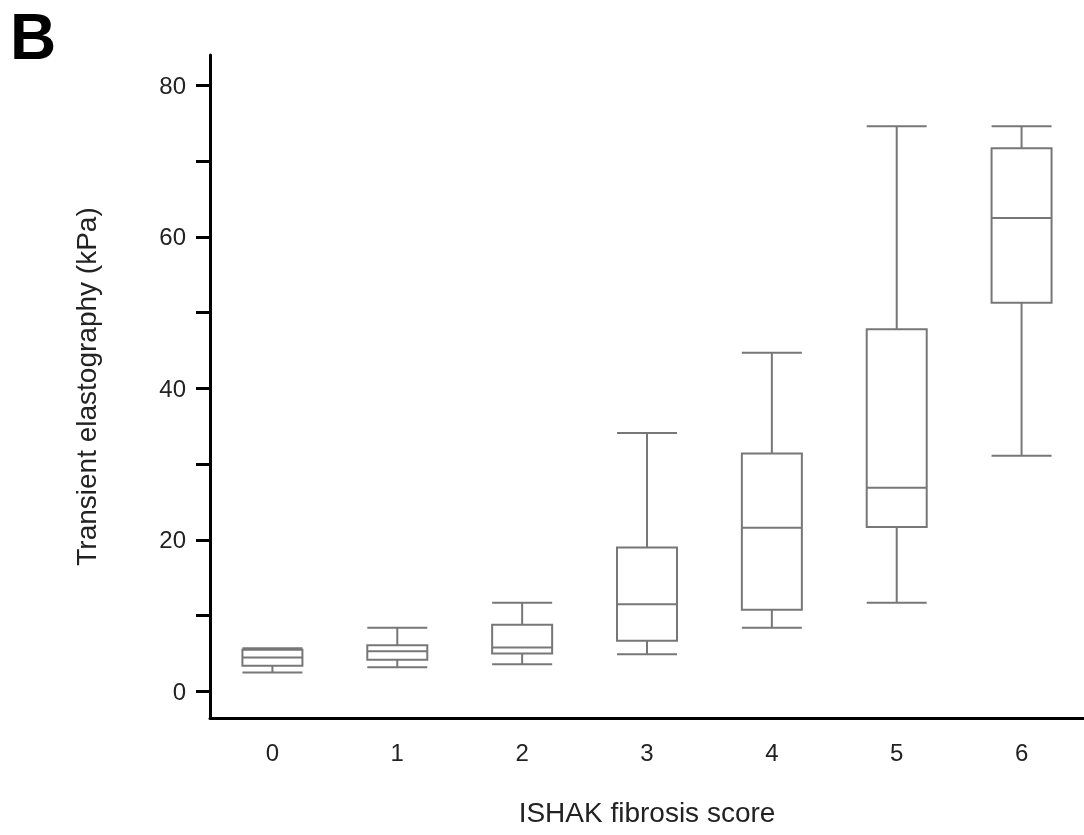 This screenshot has width=1084, height=835. What do you see at coordinates (179, 691) in the screenshot?
I see `y-tick-label: 0` at bounding box center [179, 691].